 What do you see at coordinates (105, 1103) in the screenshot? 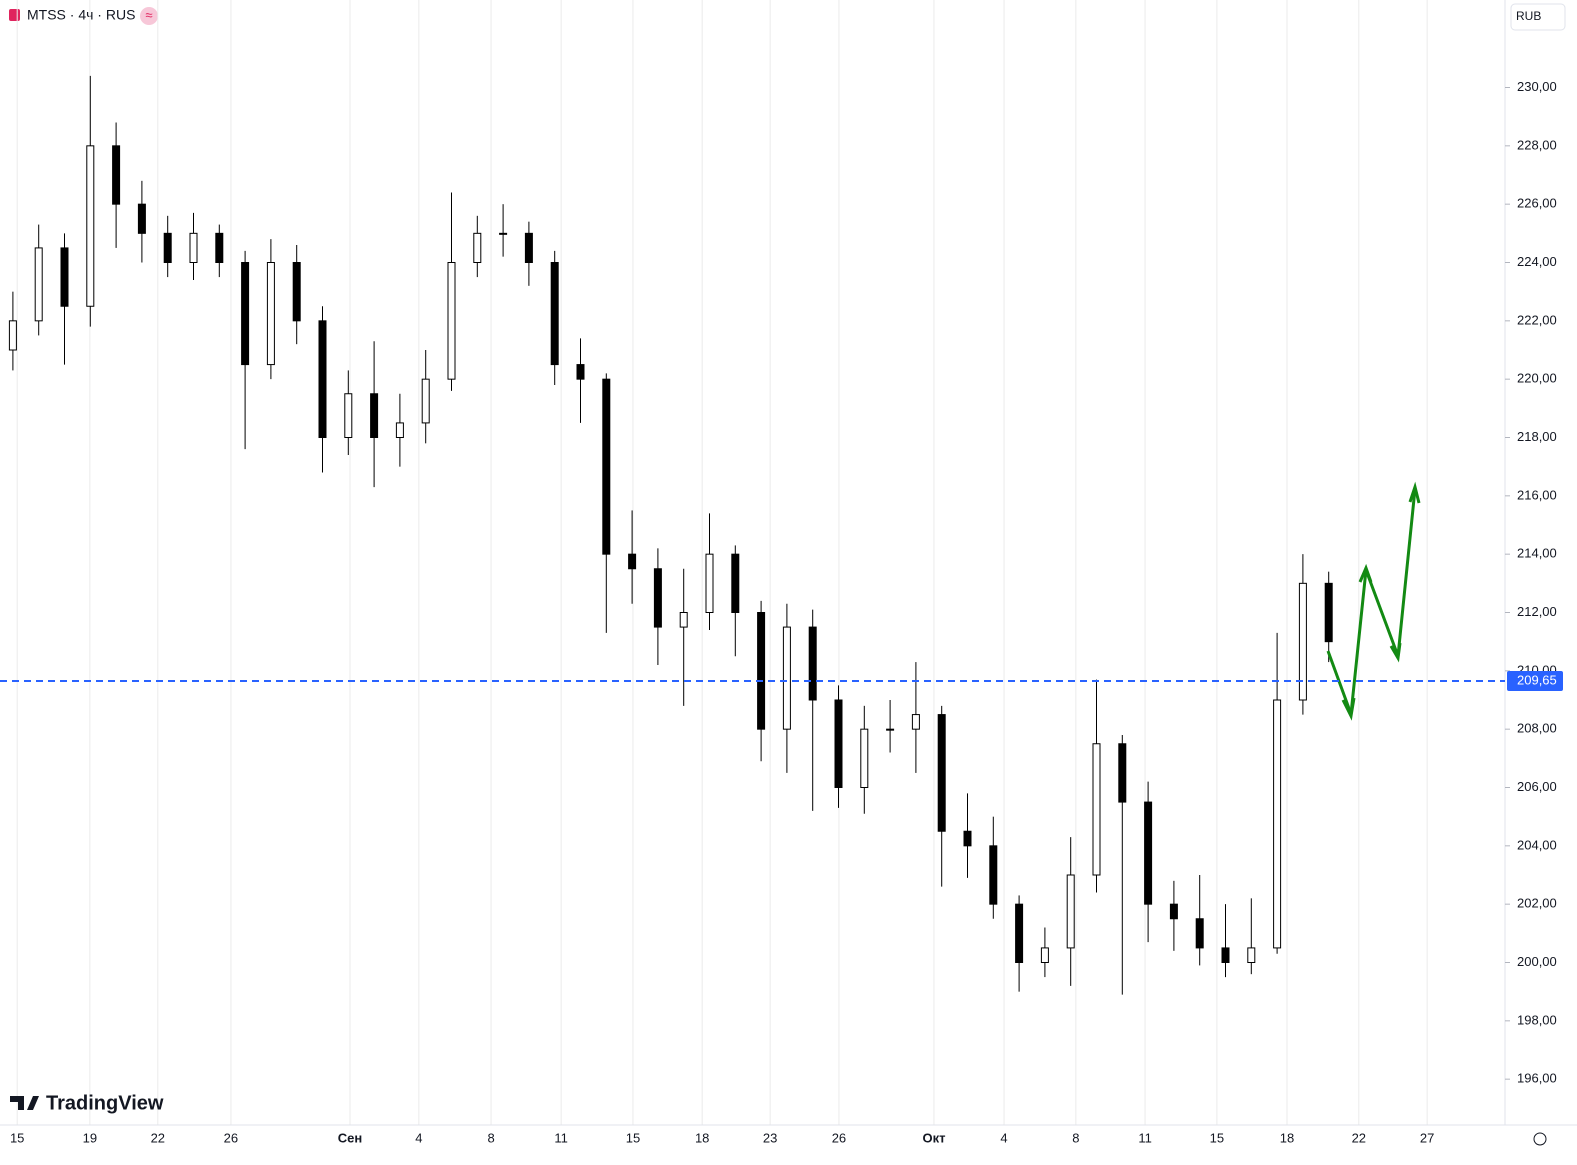
I see `logo-text: TradingView` at bounding box center [105, 1103].